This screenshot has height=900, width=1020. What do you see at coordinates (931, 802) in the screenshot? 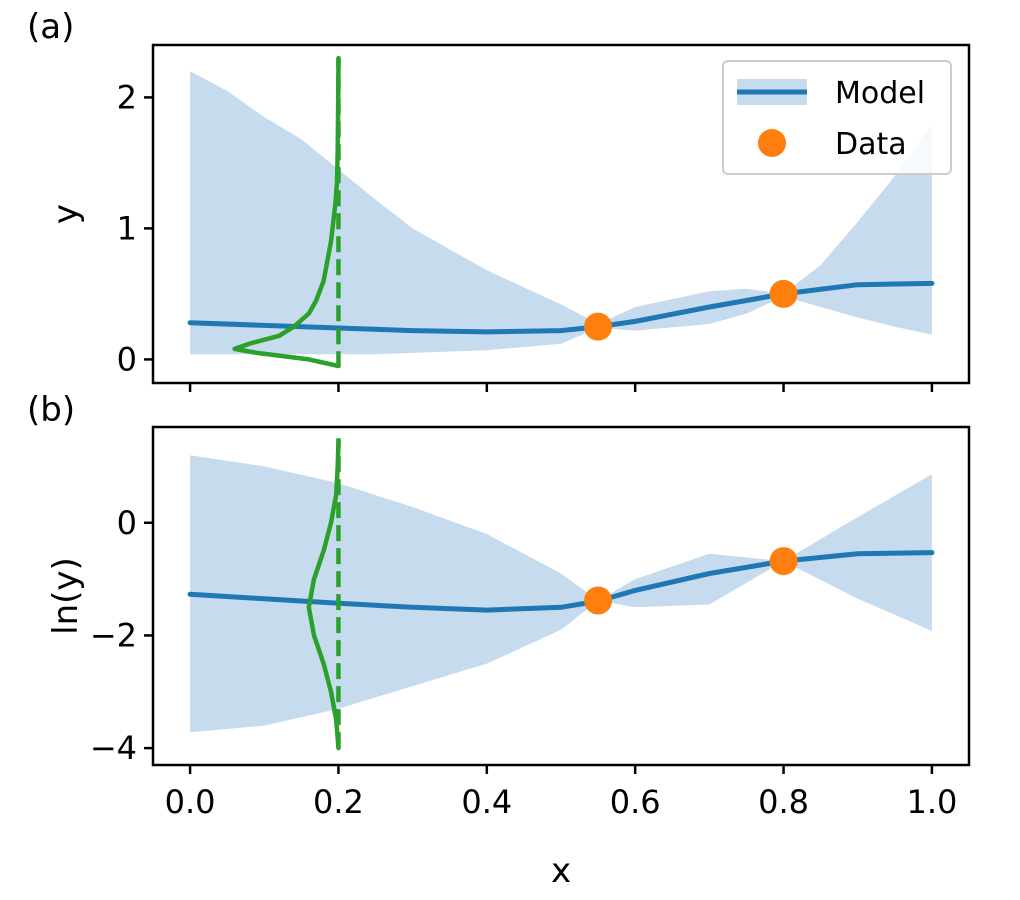
I see `x-tick-label: 1.0` at bounding box center [931, 802].